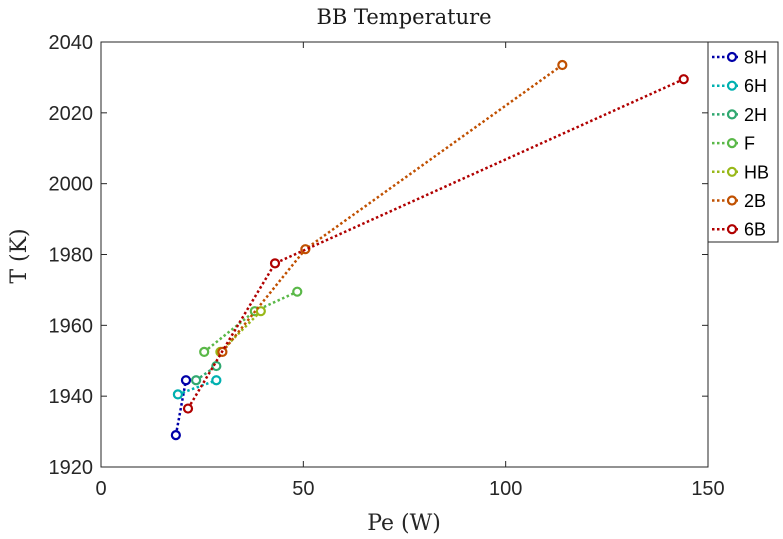 Image resolution: width=783 pixels, height=539 pixels. What do you see at coordinates (739, 86) in the screenshot?
I see `legend-item: 6H` at bounding box center [739, 86].